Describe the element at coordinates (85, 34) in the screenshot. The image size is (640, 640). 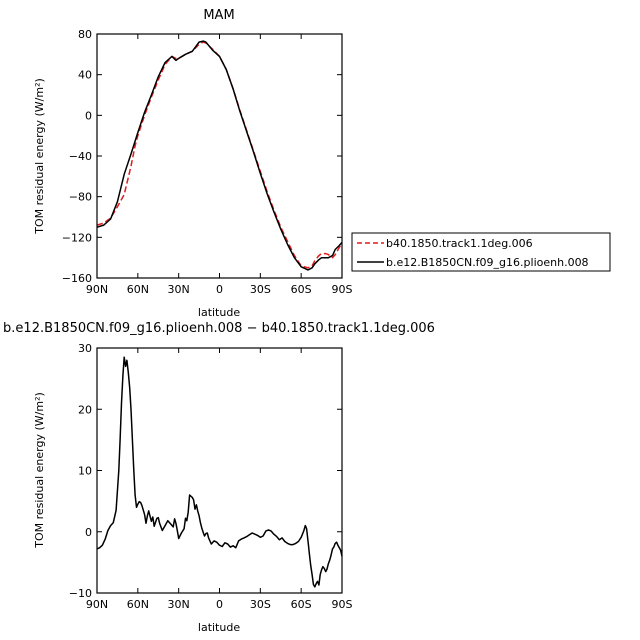
I see `y-tick-label: 80` at that location.